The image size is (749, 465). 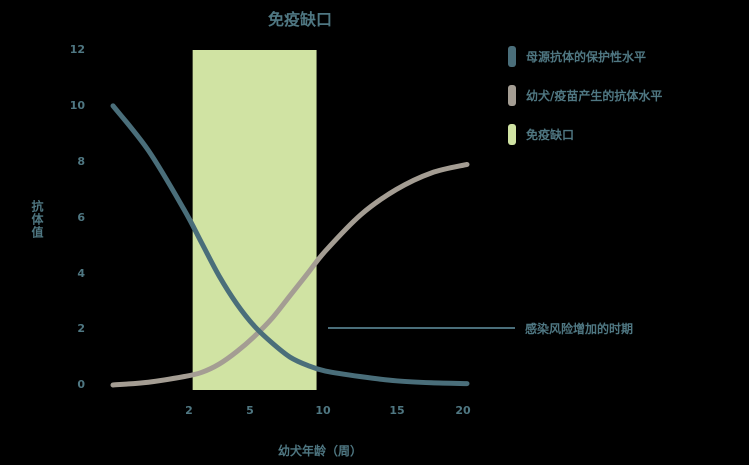 I want to click on legend-item-gap: 免疫缺口, so click(x=541, y=134).